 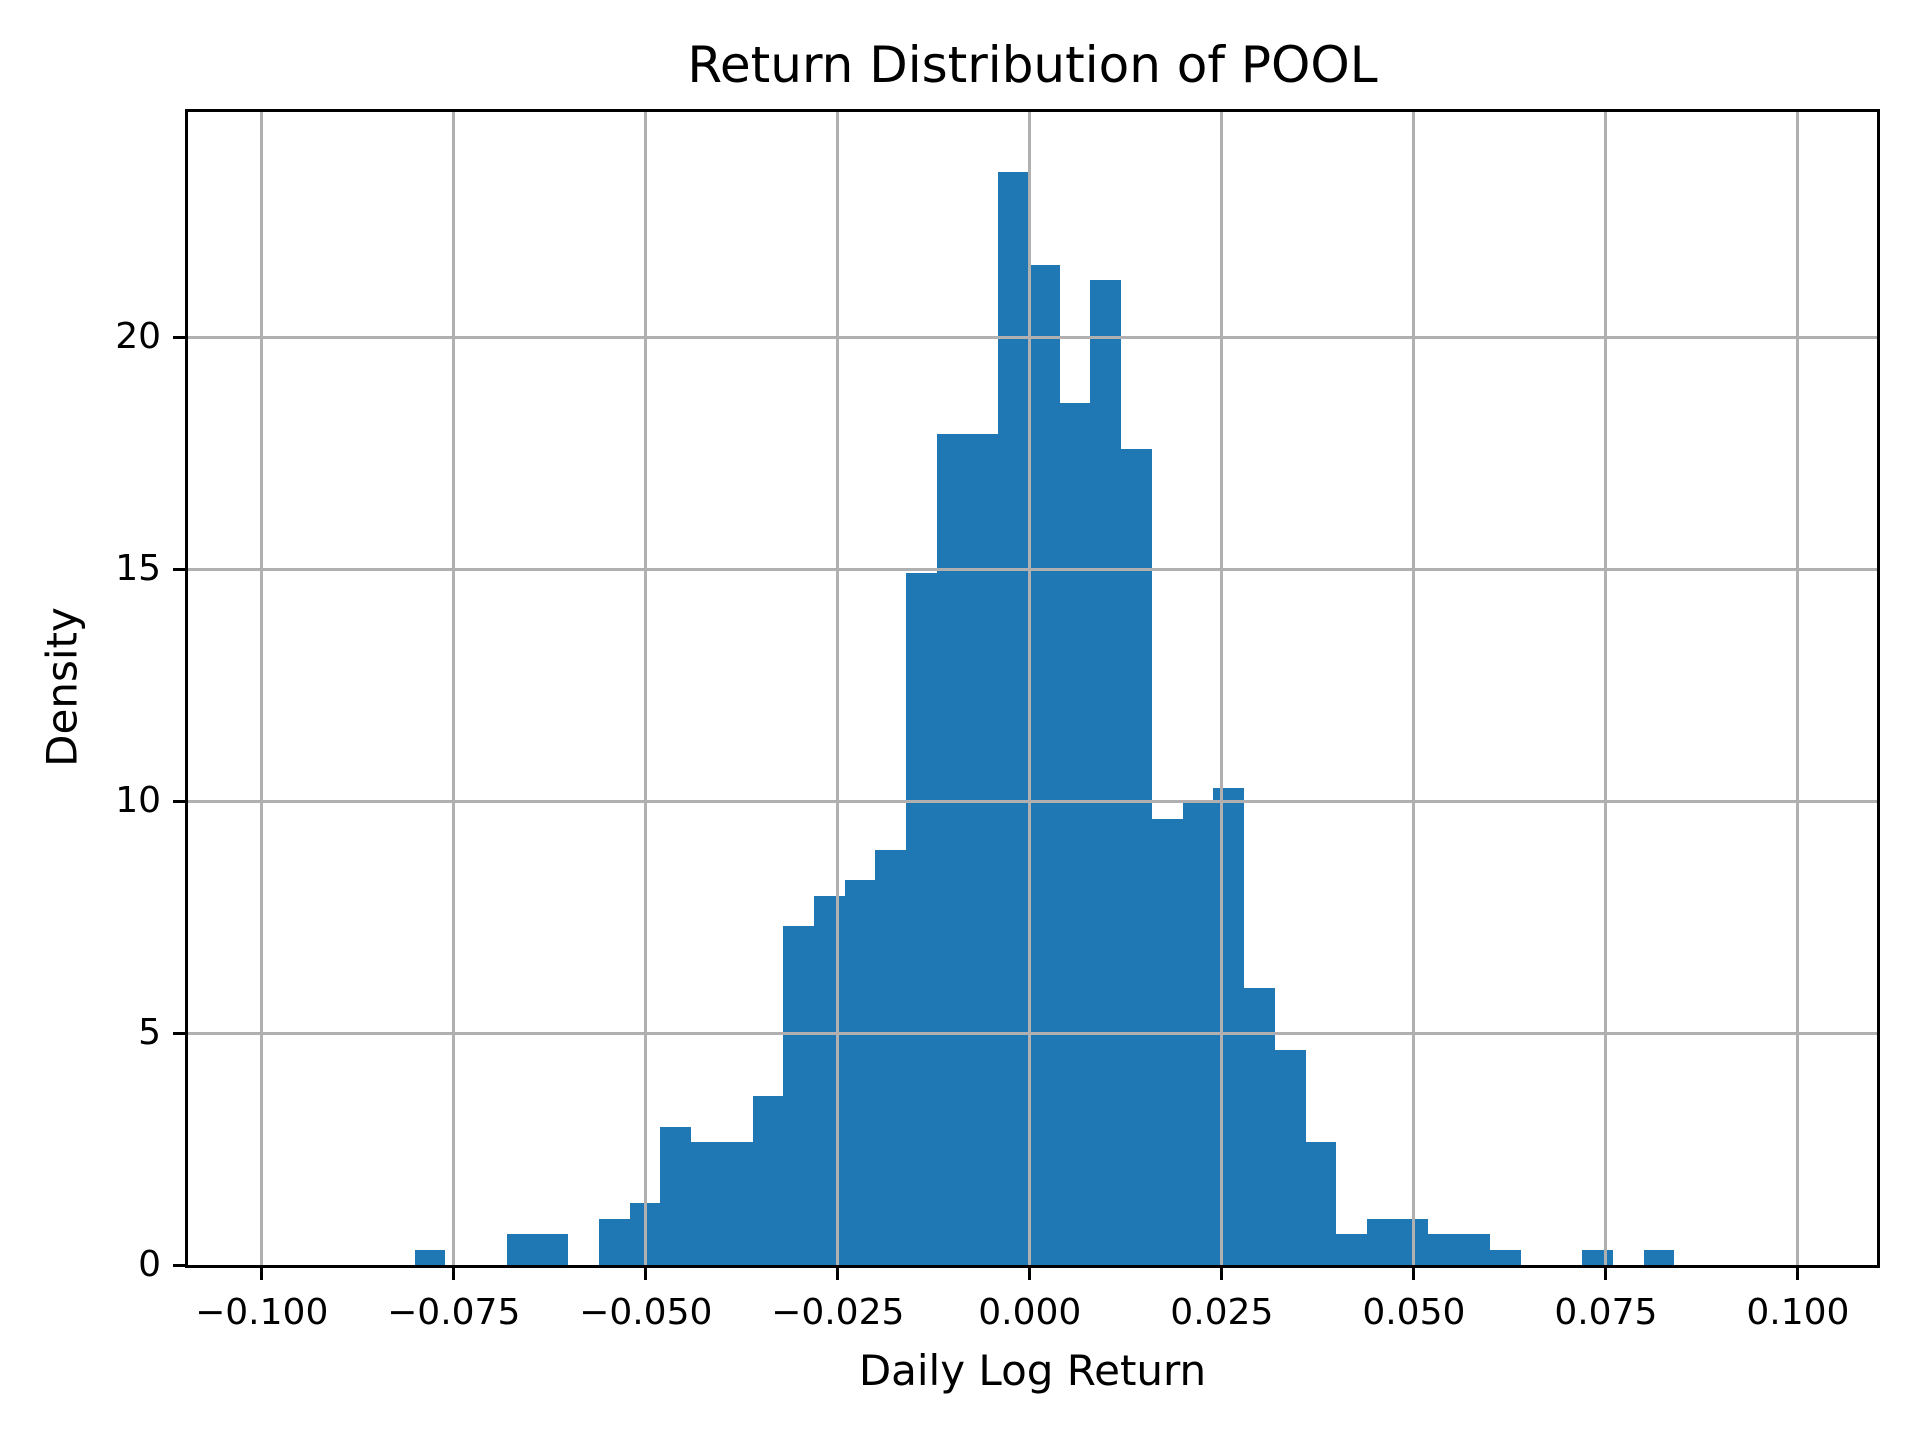 What do you see at coordinates (1414, 1312) in the screenshot?
I see `x-tick-label: 0.050` at bounding box center [1414, 1312].